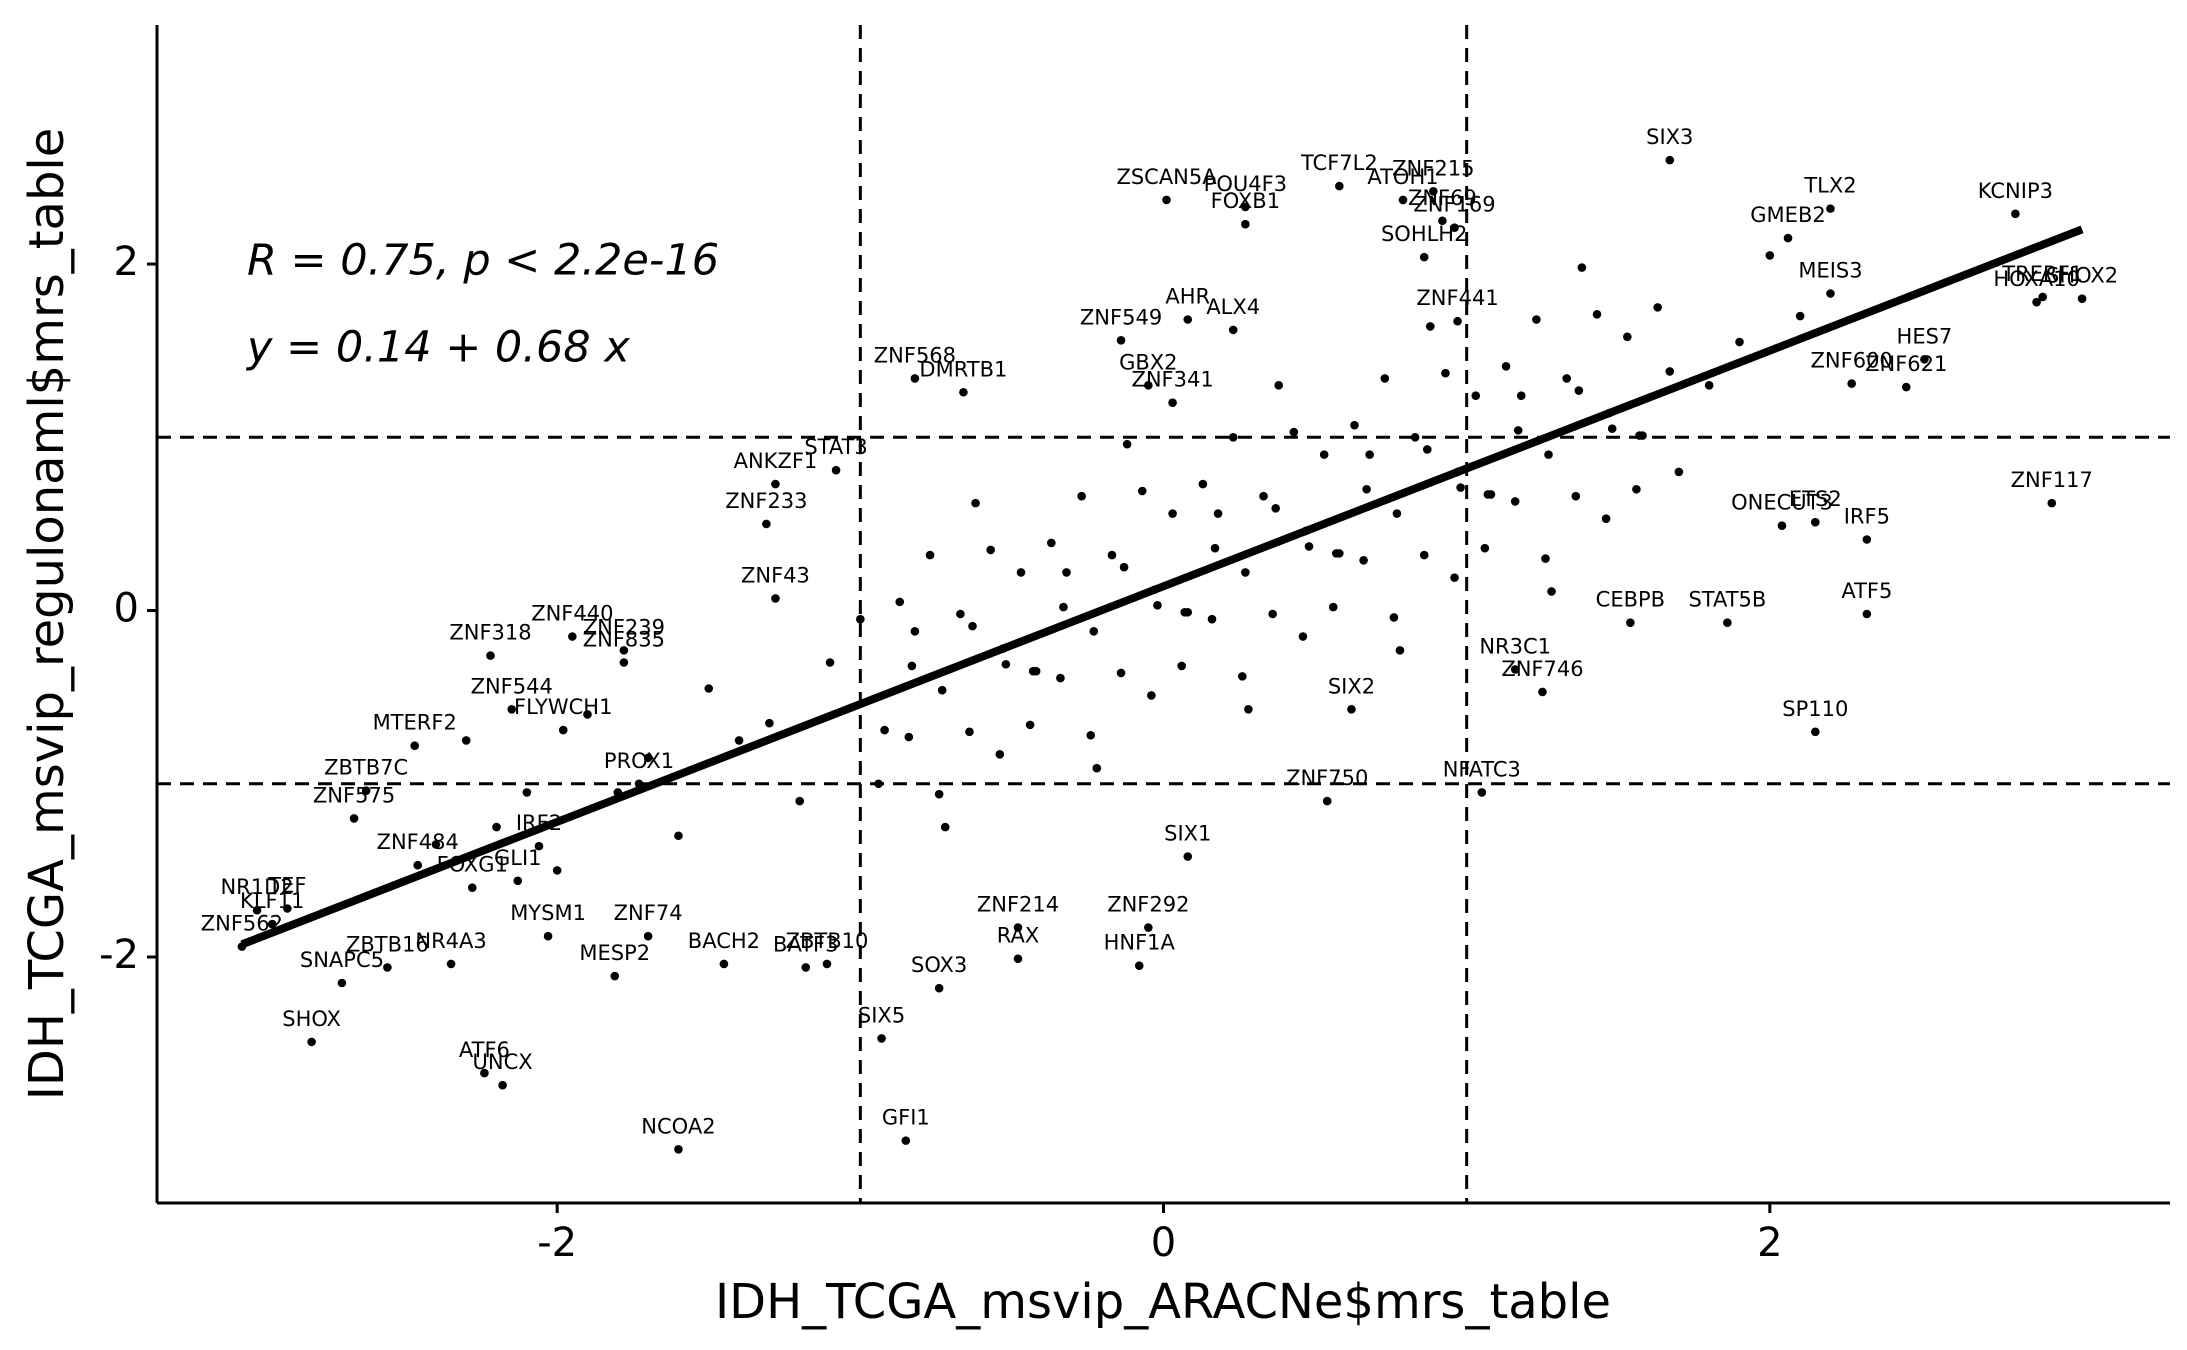 The image size is (2187, 1350). I want to click on gene-label: SIX5, so click(881, 1015).